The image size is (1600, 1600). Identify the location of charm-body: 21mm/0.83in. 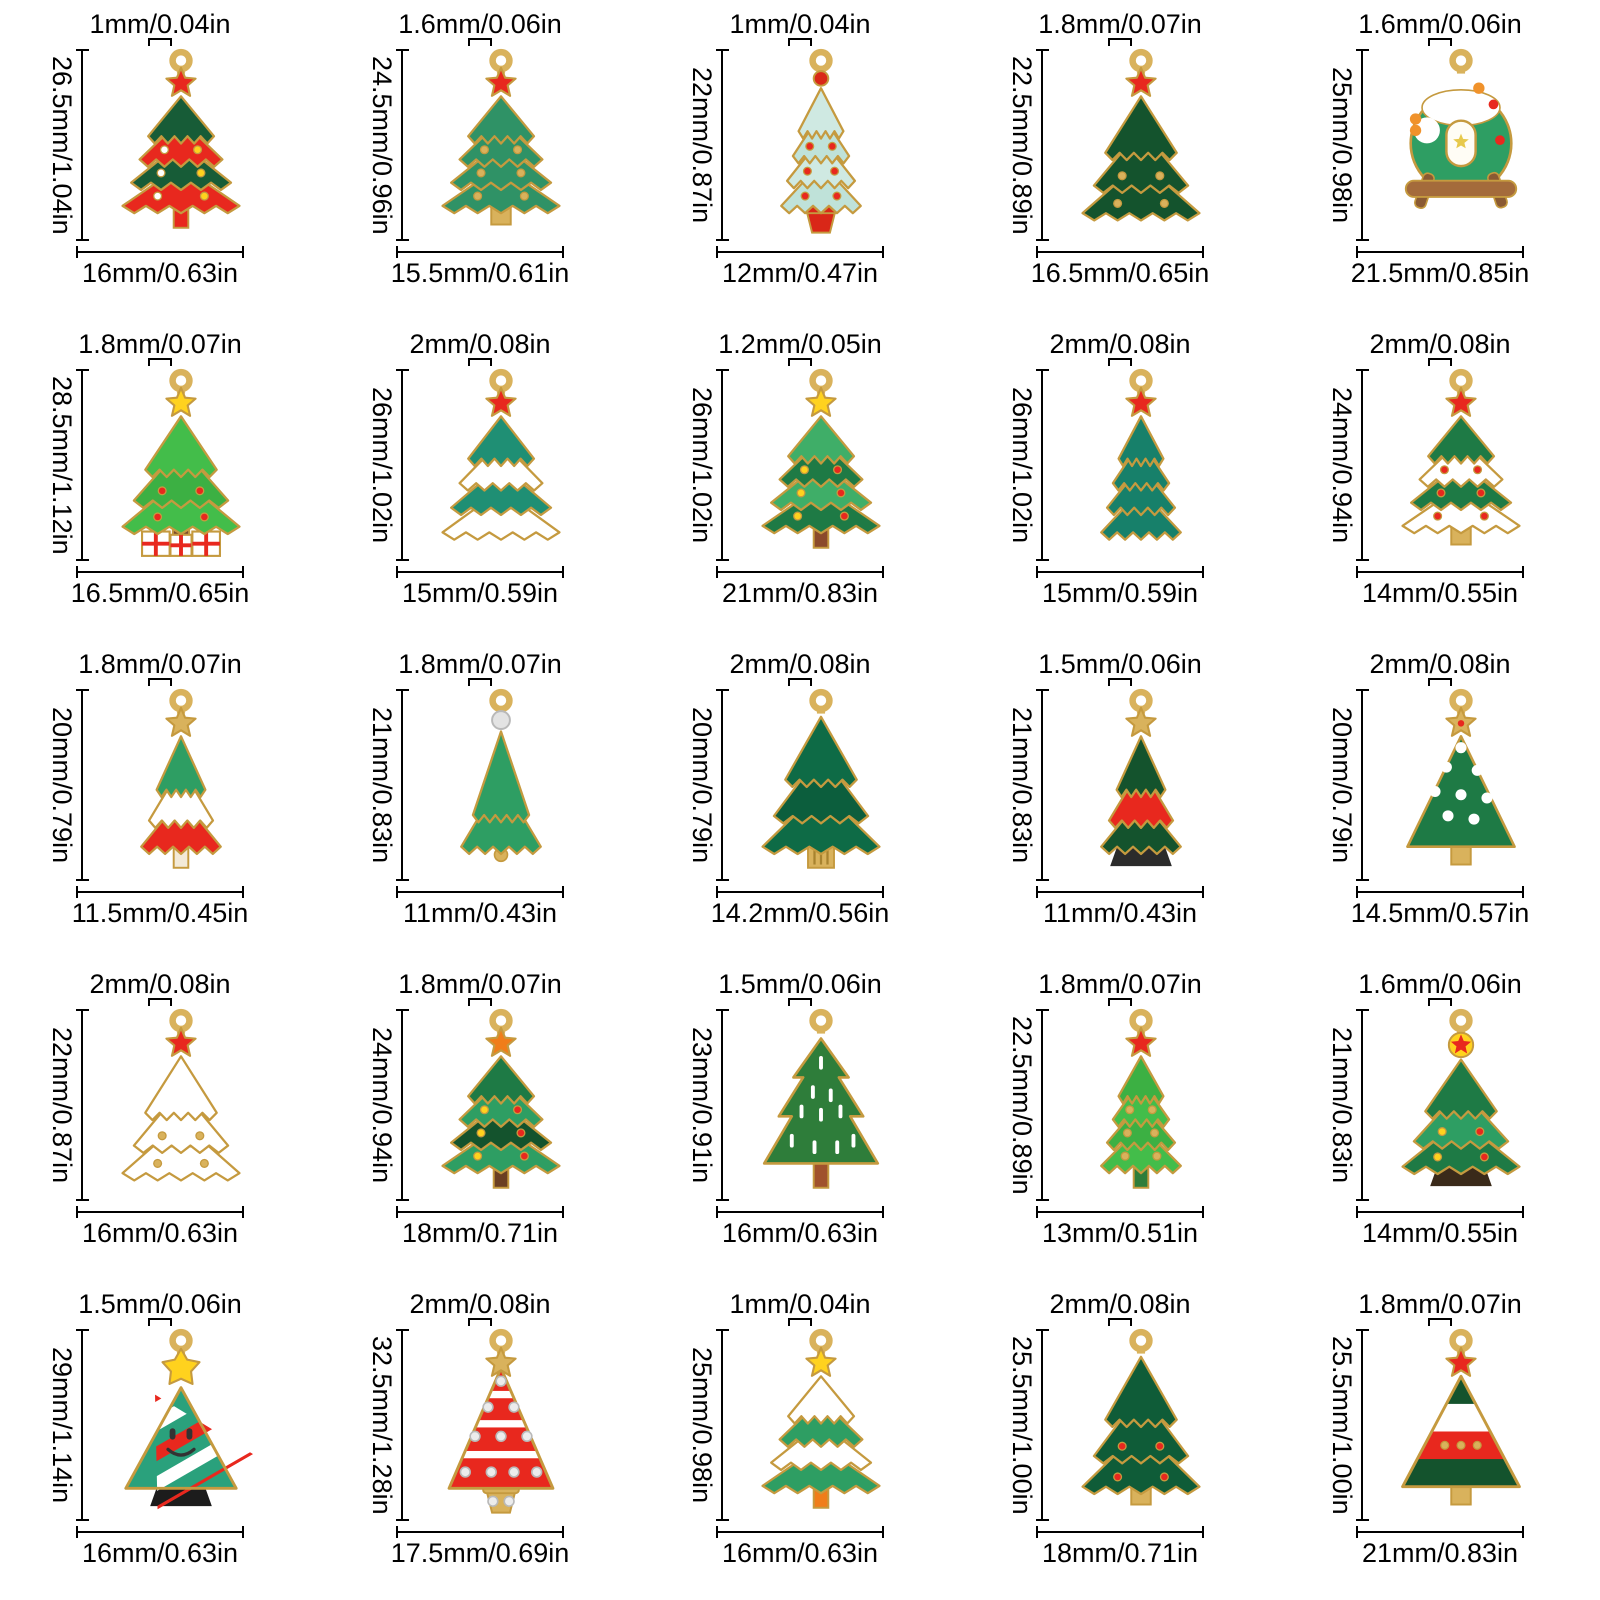
(479, 785).